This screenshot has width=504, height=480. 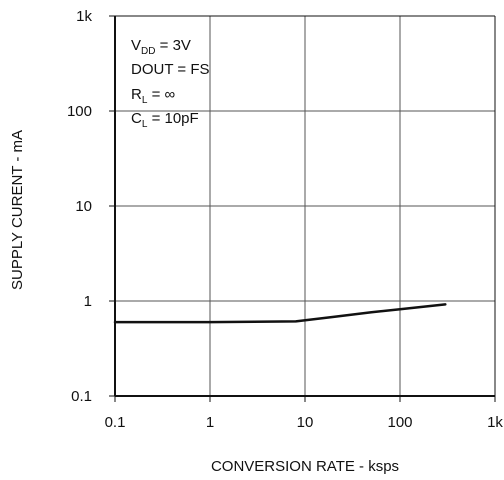 What do you see at coordinates (136, 118) in the screenshot?
I see `annotation-cl-main: C` at bounding box center [136, 118].